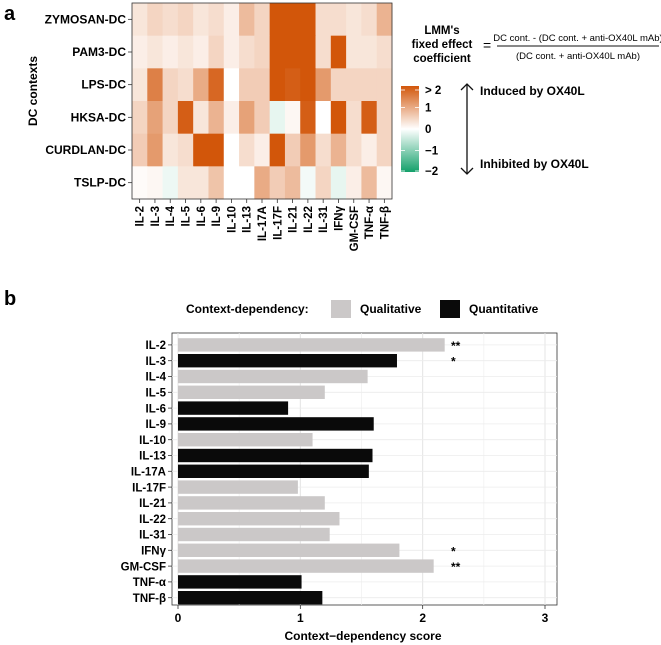 Image resolution: width=661 pixels, height=645 pixels. I want to click on legend-label-quantitative: Quantitative, so click(504, 309).